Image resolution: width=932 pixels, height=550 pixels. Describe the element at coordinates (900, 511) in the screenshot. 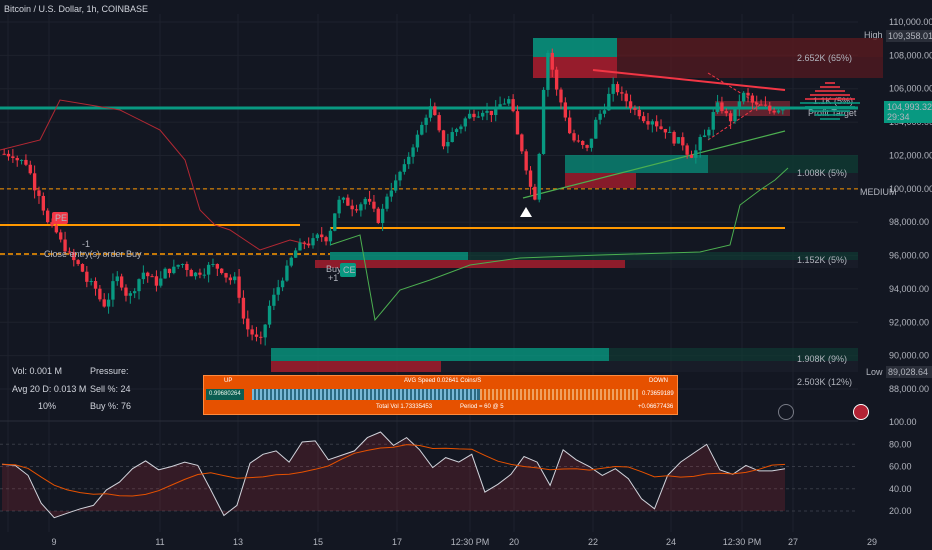

I see `osc-tick: 20.00` at that location.